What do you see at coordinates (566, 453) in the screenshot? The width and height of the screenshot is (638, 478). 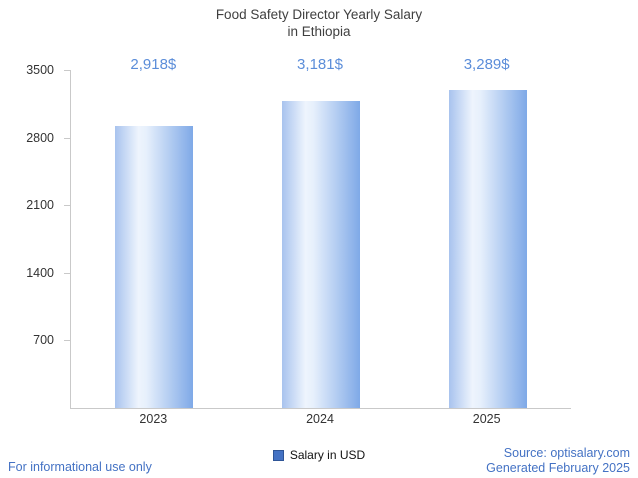 I see `source-link: Source: optisalary.com` at bounding box center [566, 453].